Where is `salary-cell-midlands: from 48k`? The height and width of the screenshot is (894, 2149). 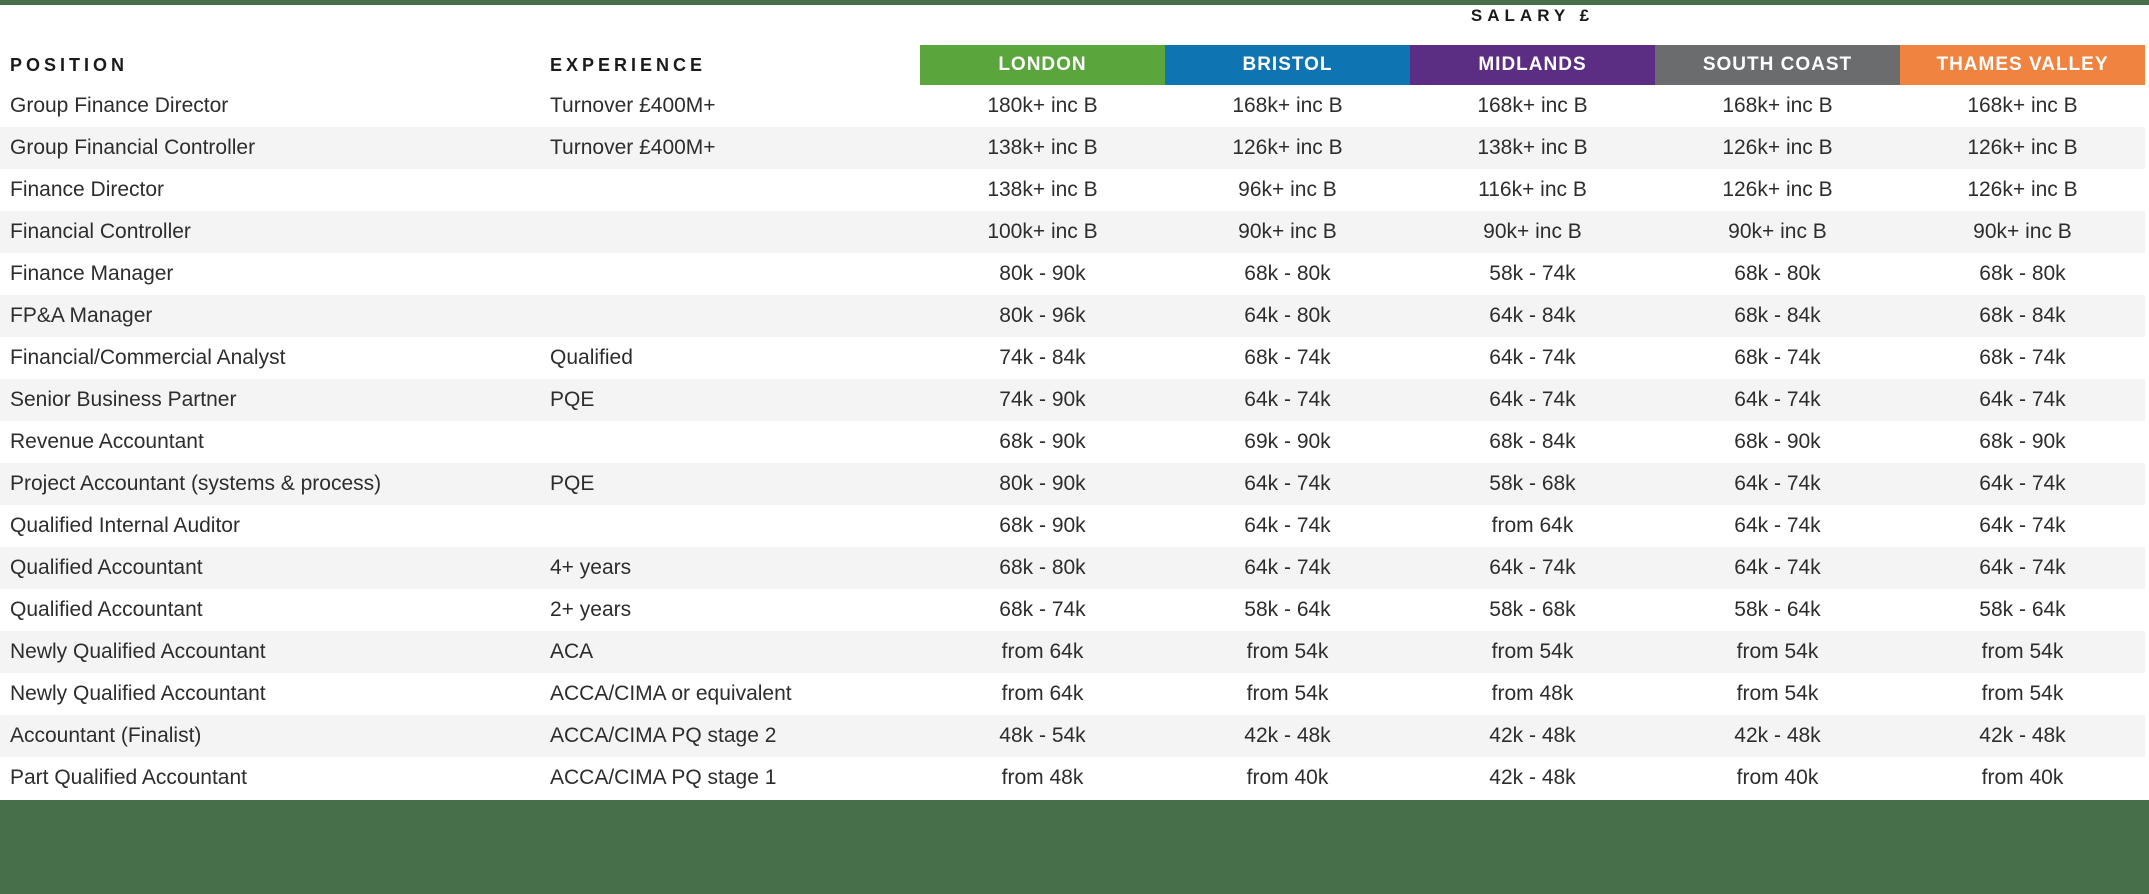
salary-cell-midlands: from 48k is located at coordinates (1532, 693).